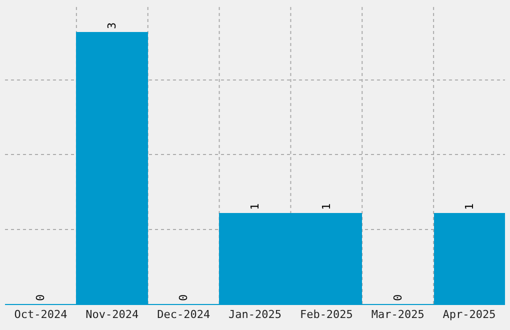 Image resolution: width=510 pixels, height=330 pixels. What do you see at coordinates (113, 315) in the screenshot?
I see `x-tick-label: Nov-2024` at bounding box center [113, 315].